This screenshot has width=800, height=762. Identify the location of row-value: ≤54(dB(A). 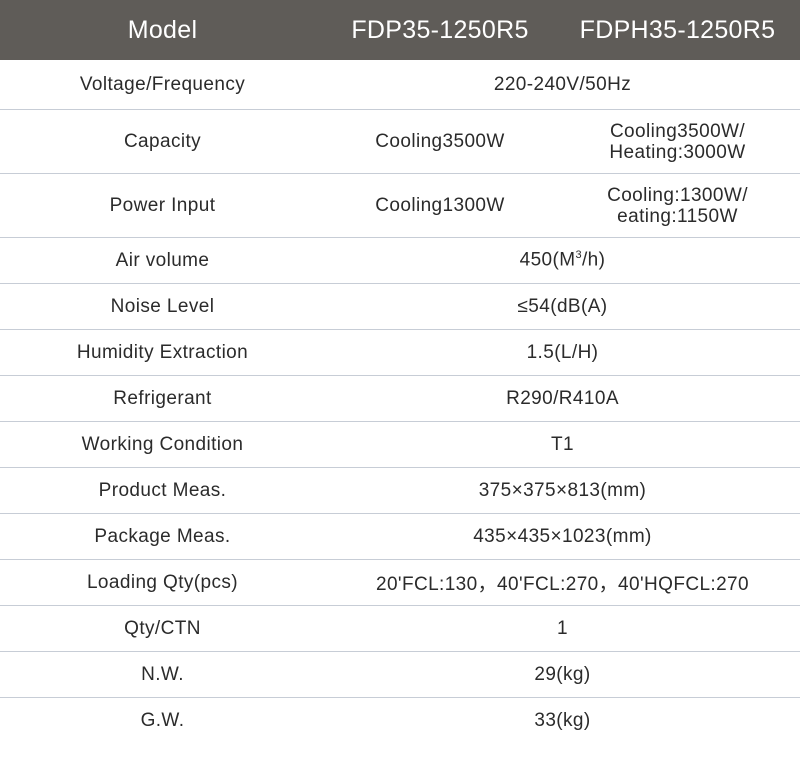
(562, 306).